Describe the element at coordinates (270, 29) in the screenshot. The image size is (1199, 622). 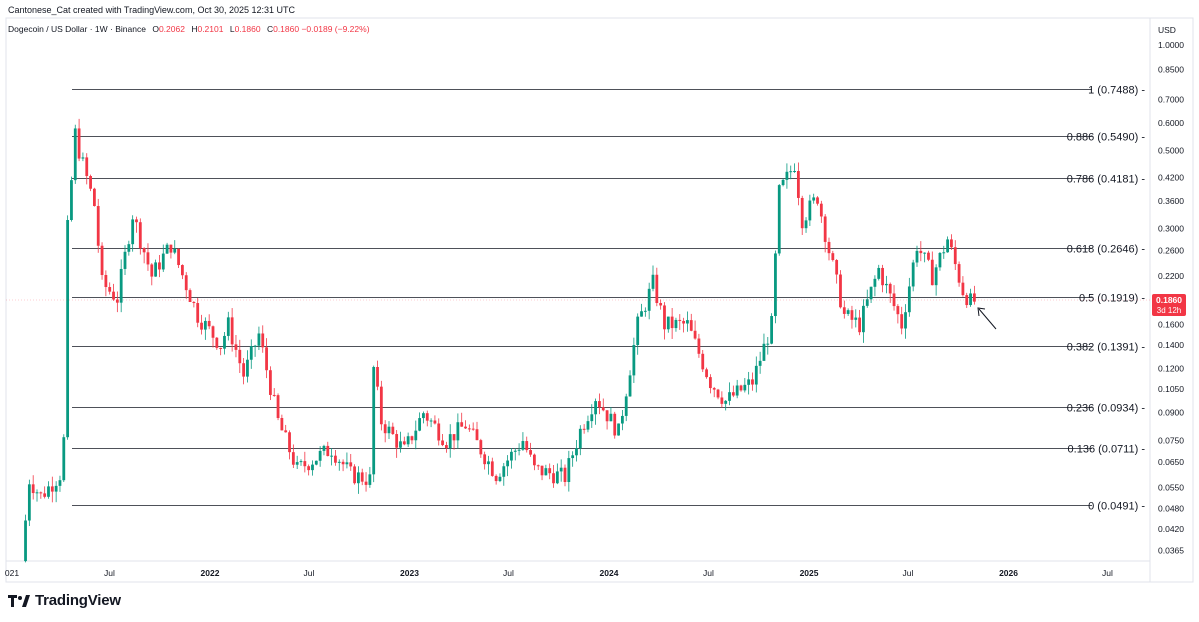
I see `ohlc-close-key: C` at that location.